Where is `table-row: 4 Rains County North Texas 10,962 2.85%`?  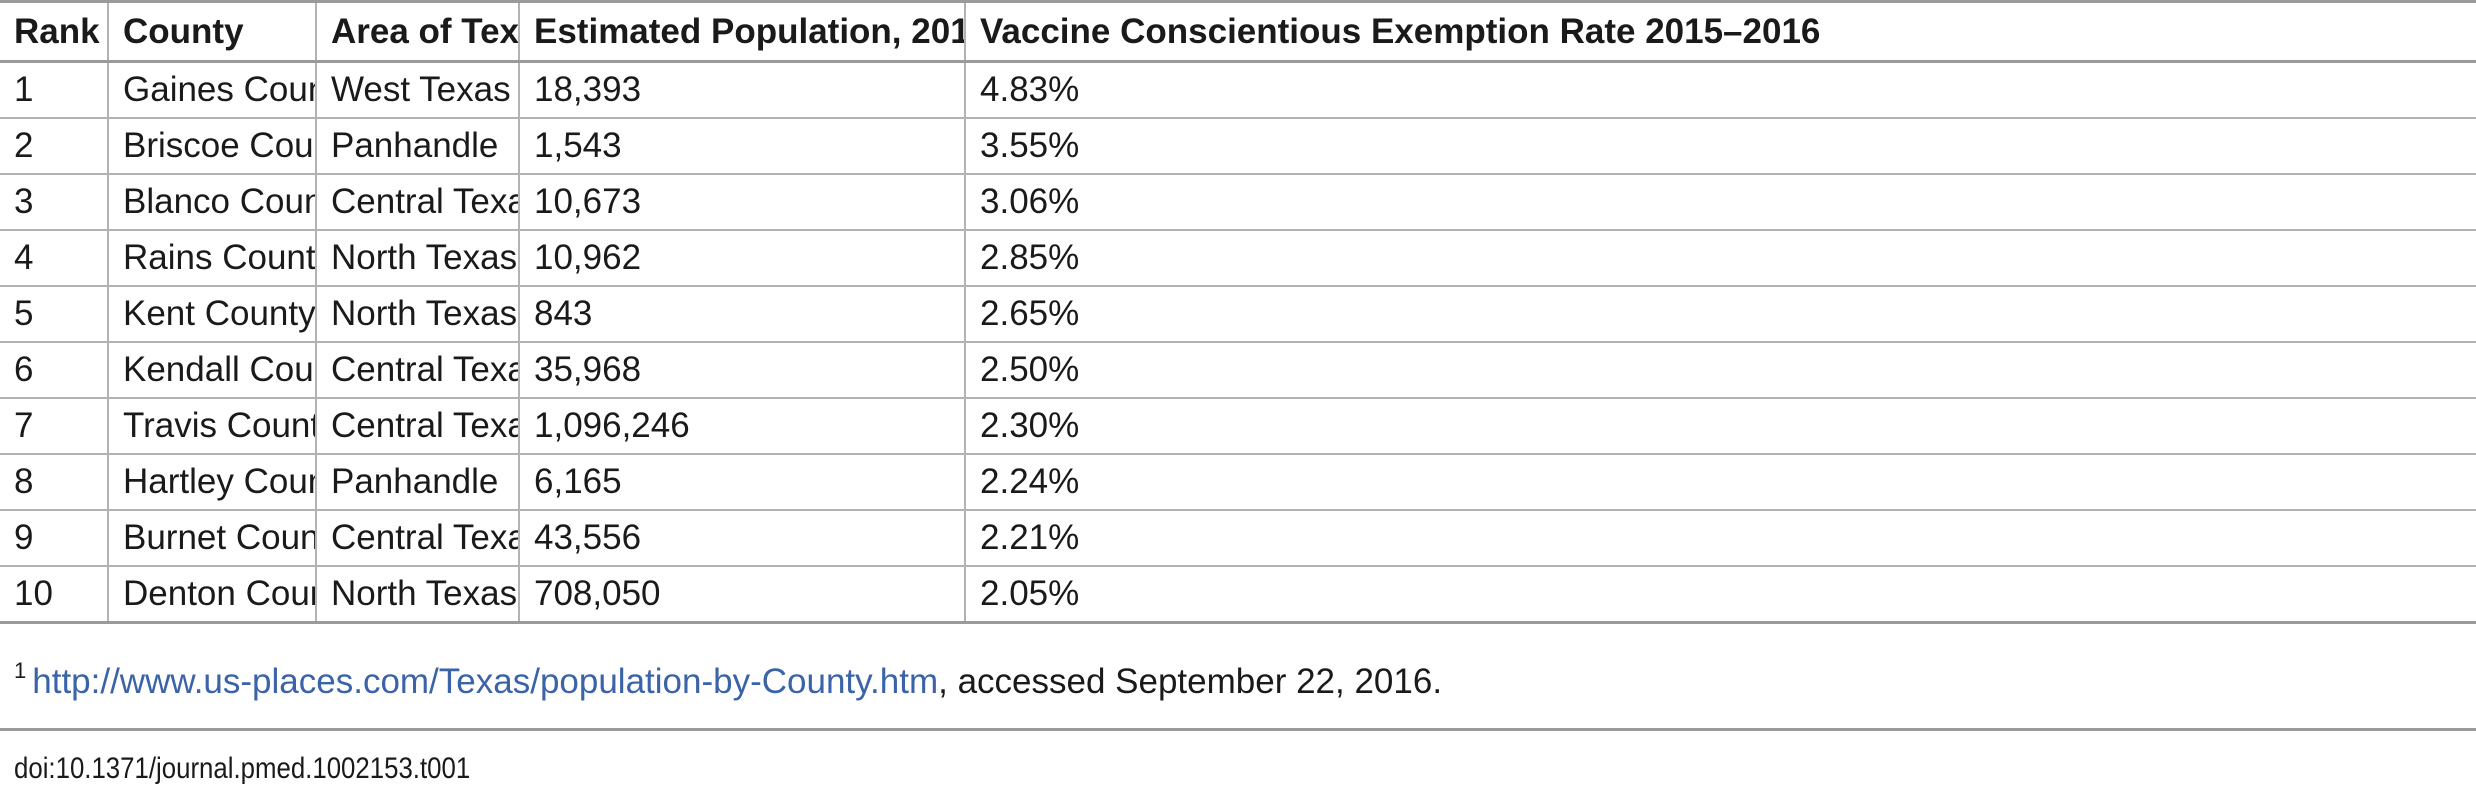 table-row: 4 Rains County North Texas 10,962 2.85% is located at coordinates (1238, 258).